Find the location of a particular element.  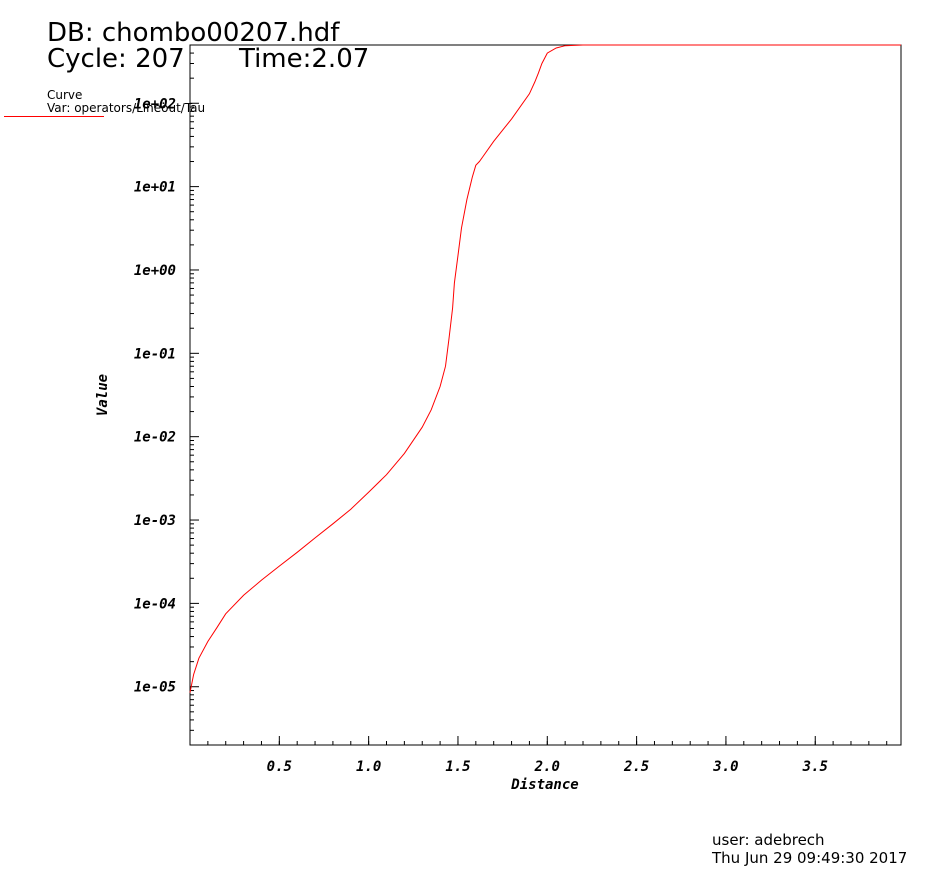

x-tick-label: 2.5 is located at coordinates (636, 767).